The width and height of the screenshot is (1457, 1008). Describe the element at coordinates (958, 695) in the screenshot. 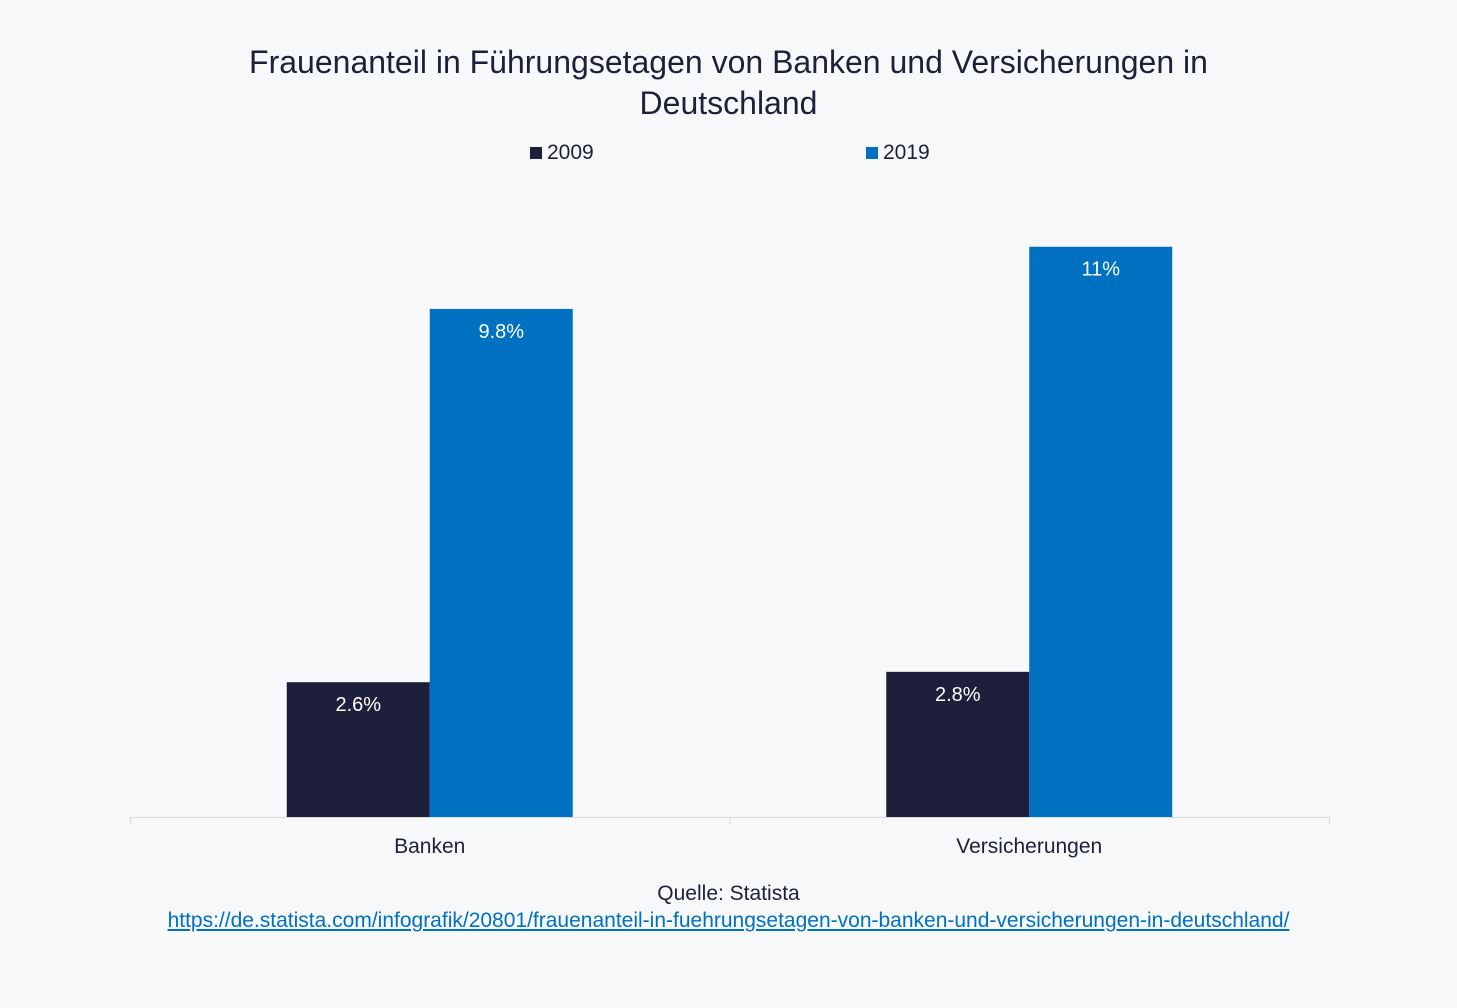

I see `data-label: 2.8%` at that location.